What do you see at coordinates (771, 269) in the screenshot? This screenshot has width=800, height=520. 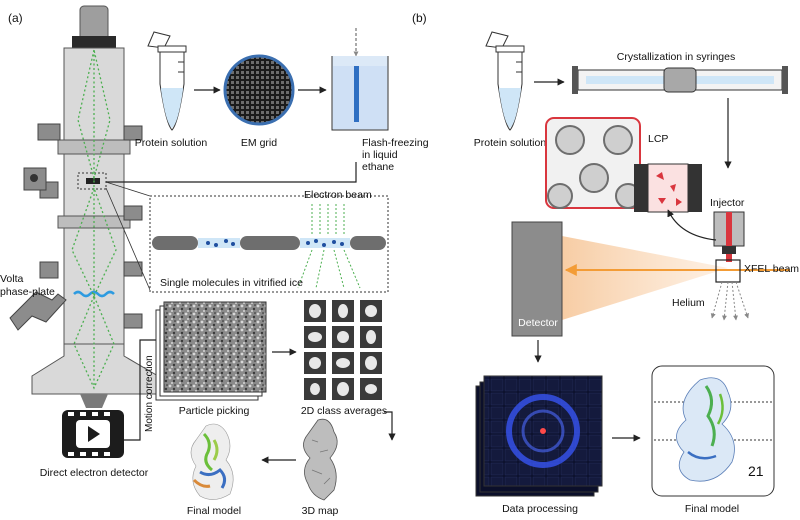 I see `xfel-beam-label: XFEL beam` at bounding box center [771, 269].